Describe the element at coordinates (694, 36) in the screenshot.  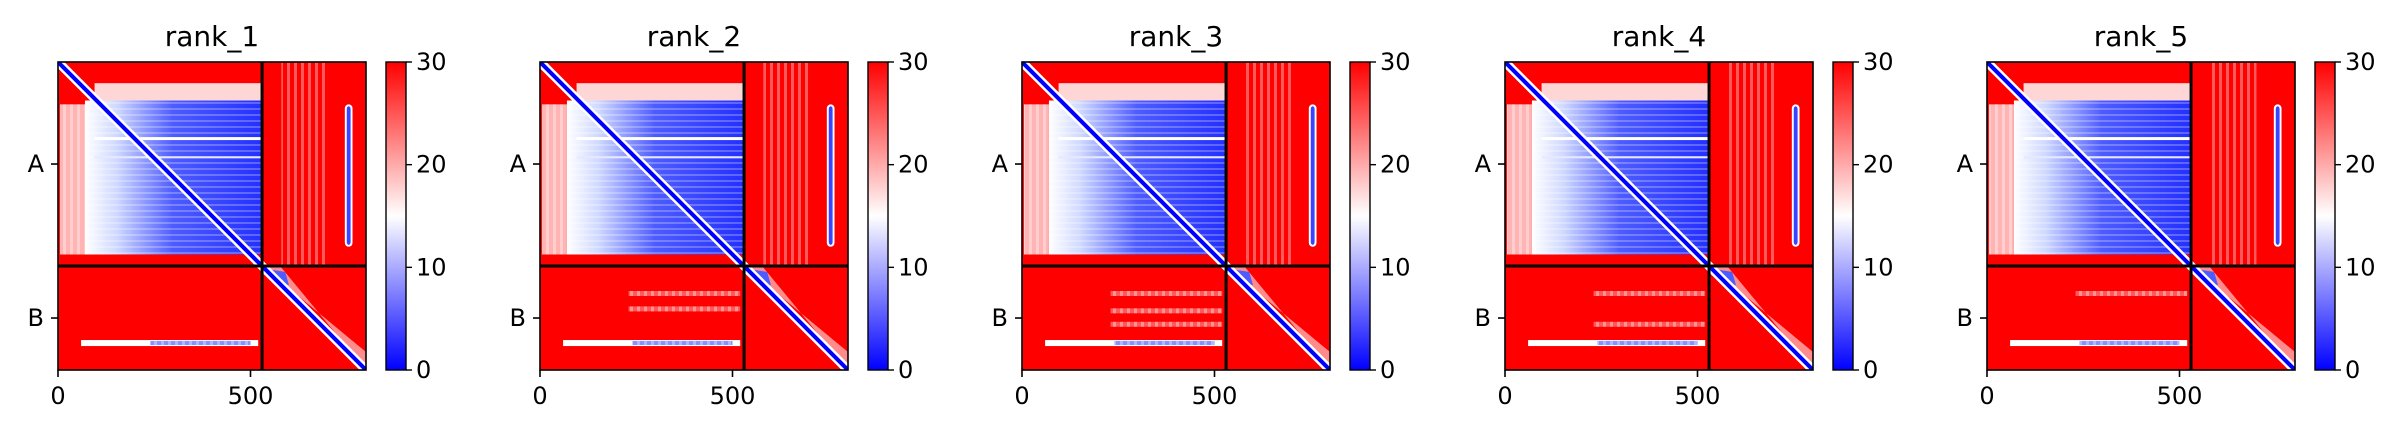
I see `panel-title: rank_2` at that location.